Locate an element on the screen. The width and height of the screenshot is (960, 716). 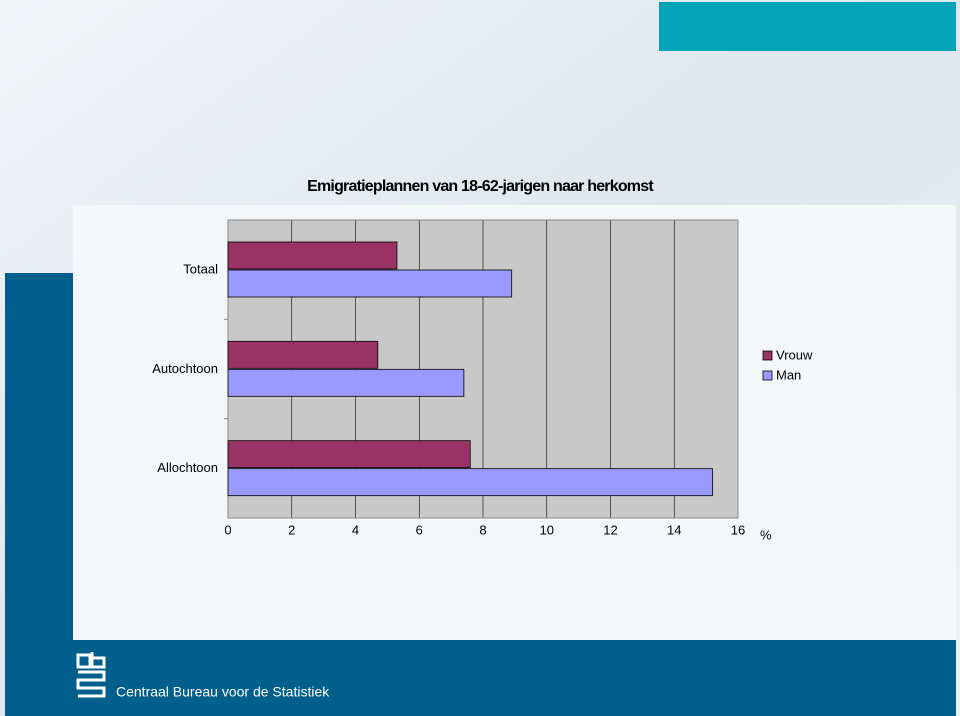
x-tick-label: 16 is located at coordinates (738, 529).